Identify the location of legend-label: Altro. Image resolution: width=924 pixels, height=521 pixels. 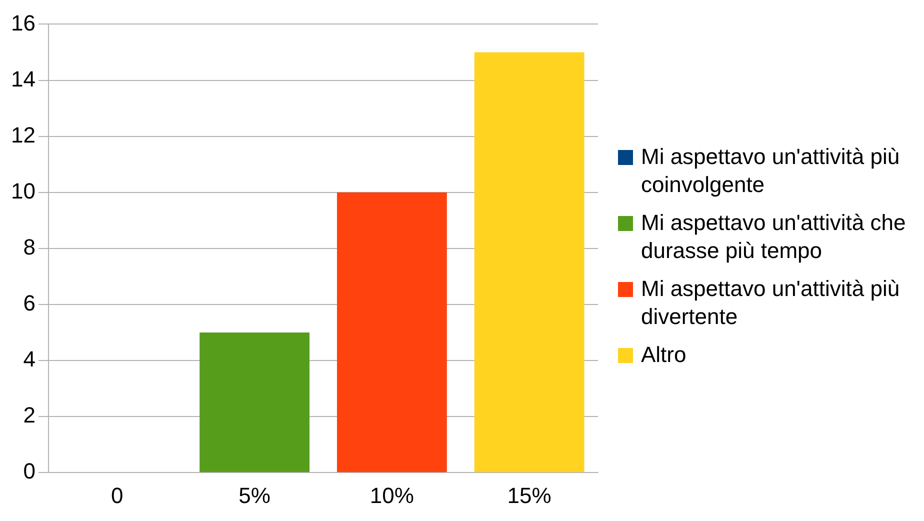
(663, 354).